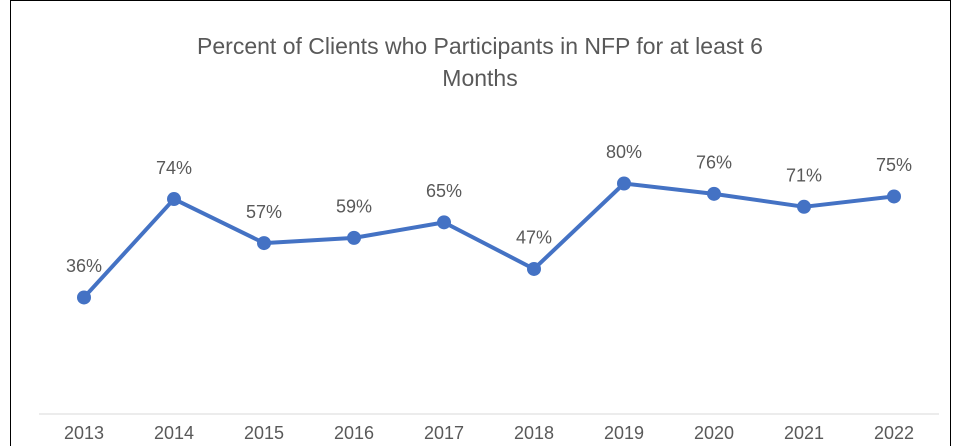 This screenshot has width=957, height=446. What do you see at coordinates (84, 266) in the screenshot?
I see `data-label: 36%` at bounding box center [84, 266].